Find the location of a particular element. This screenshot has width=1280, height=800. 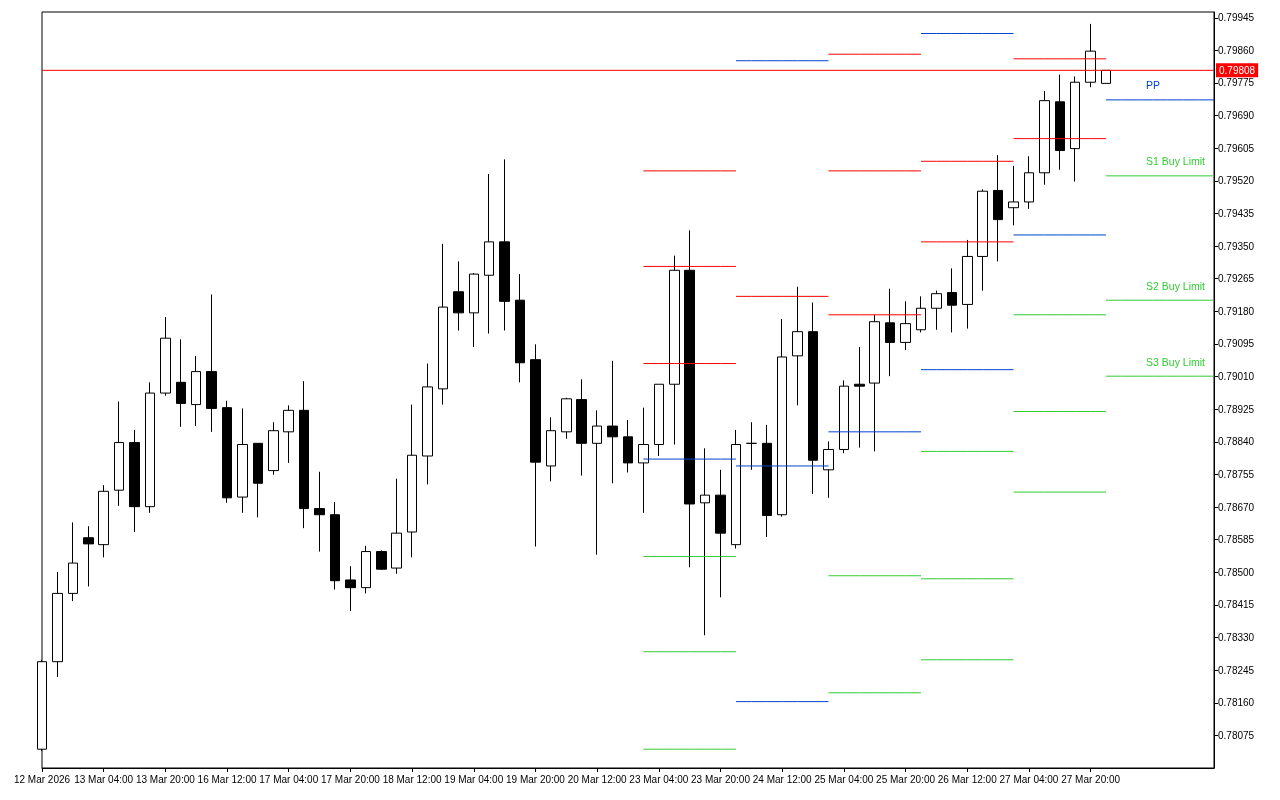

y-tick-label: 0.79180 is located at coordinates (1236, 311).